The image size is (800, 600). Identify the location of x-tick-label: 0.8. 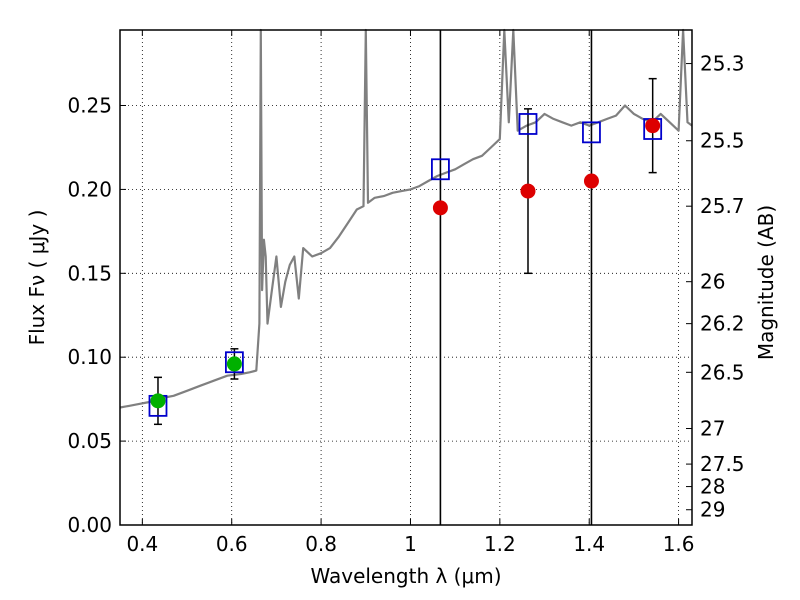
(321, 544).